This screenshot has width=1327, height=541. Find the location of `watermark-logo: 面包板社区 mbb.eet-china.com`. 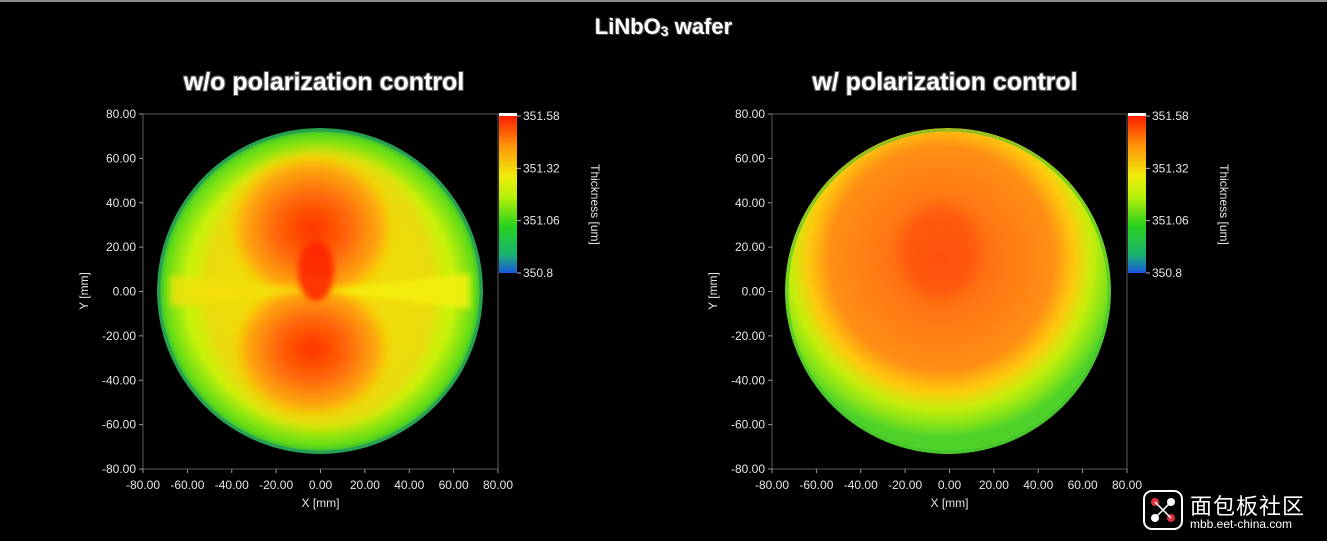

watermark-logo: 面包板社区 mbb.eet-china.com is located at coordinates (1230, 511).